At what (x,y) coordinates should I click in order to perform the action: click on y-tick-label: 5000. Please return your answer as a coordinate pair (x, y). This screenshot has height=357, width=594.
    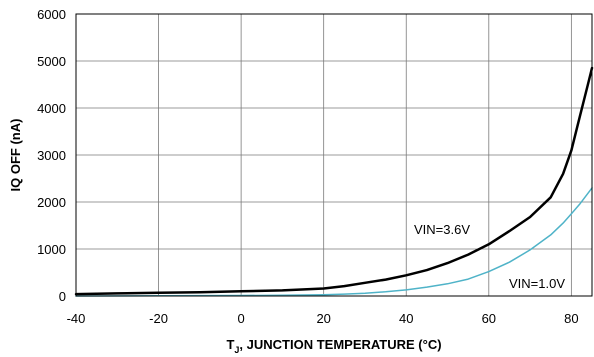
    Looking at the image, I should click on (51, 61).